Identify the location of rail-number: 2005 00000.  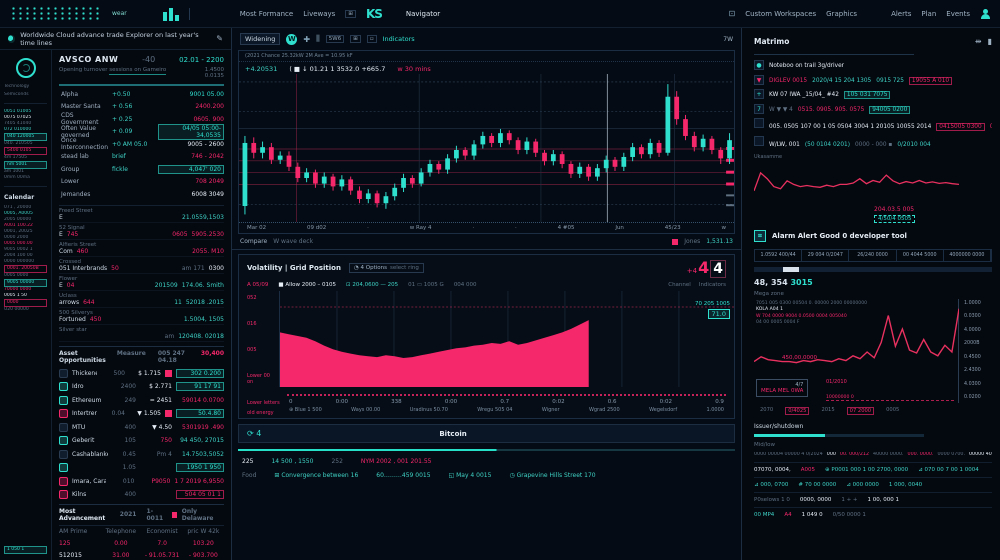
(18, 219).